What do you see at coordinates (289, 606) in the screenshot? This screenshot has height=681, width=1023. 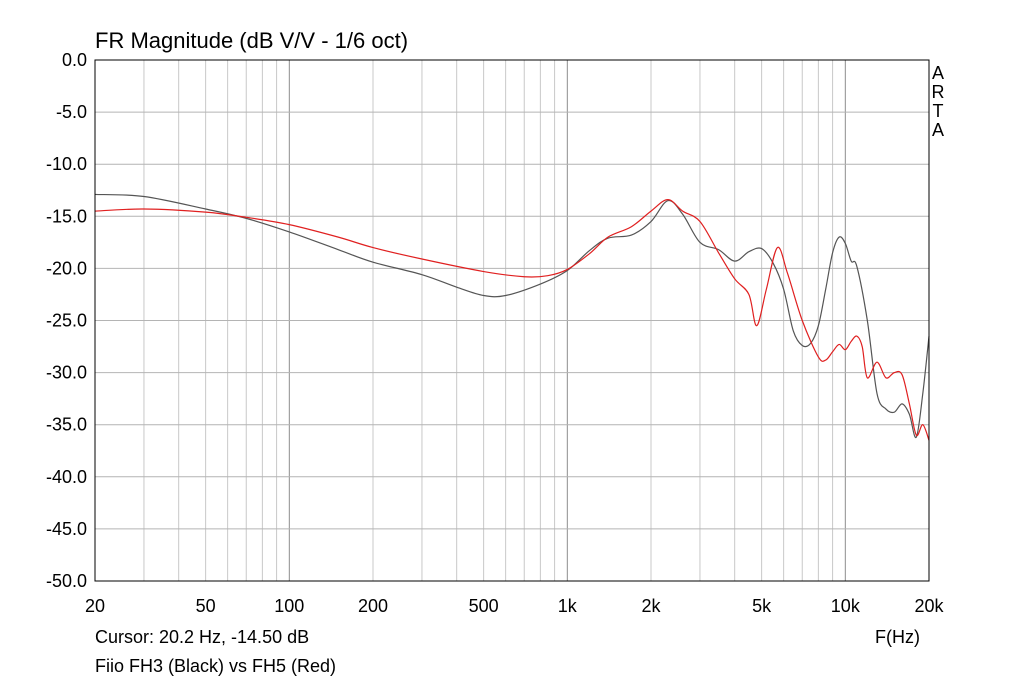 I see `x-tick-label: 100` at bounding box center [289, 606].